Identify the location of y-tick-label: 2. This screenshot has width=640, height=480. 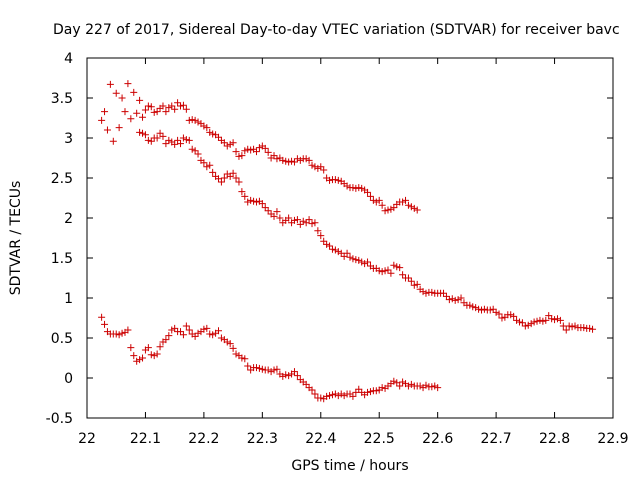
(68, 219).